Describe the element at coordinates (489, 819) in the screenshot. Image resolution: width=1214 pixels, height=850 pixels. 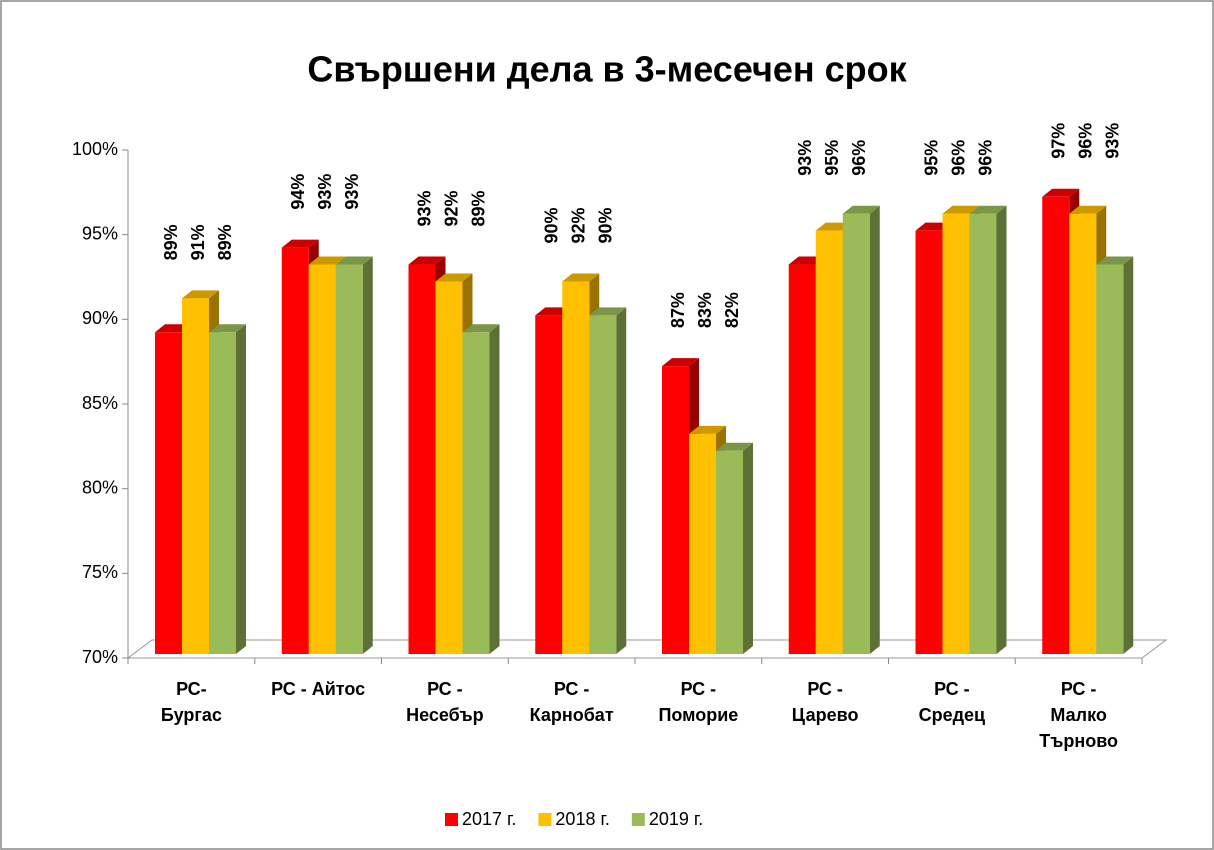
I see `legend-label: 2017 г.` at that location.